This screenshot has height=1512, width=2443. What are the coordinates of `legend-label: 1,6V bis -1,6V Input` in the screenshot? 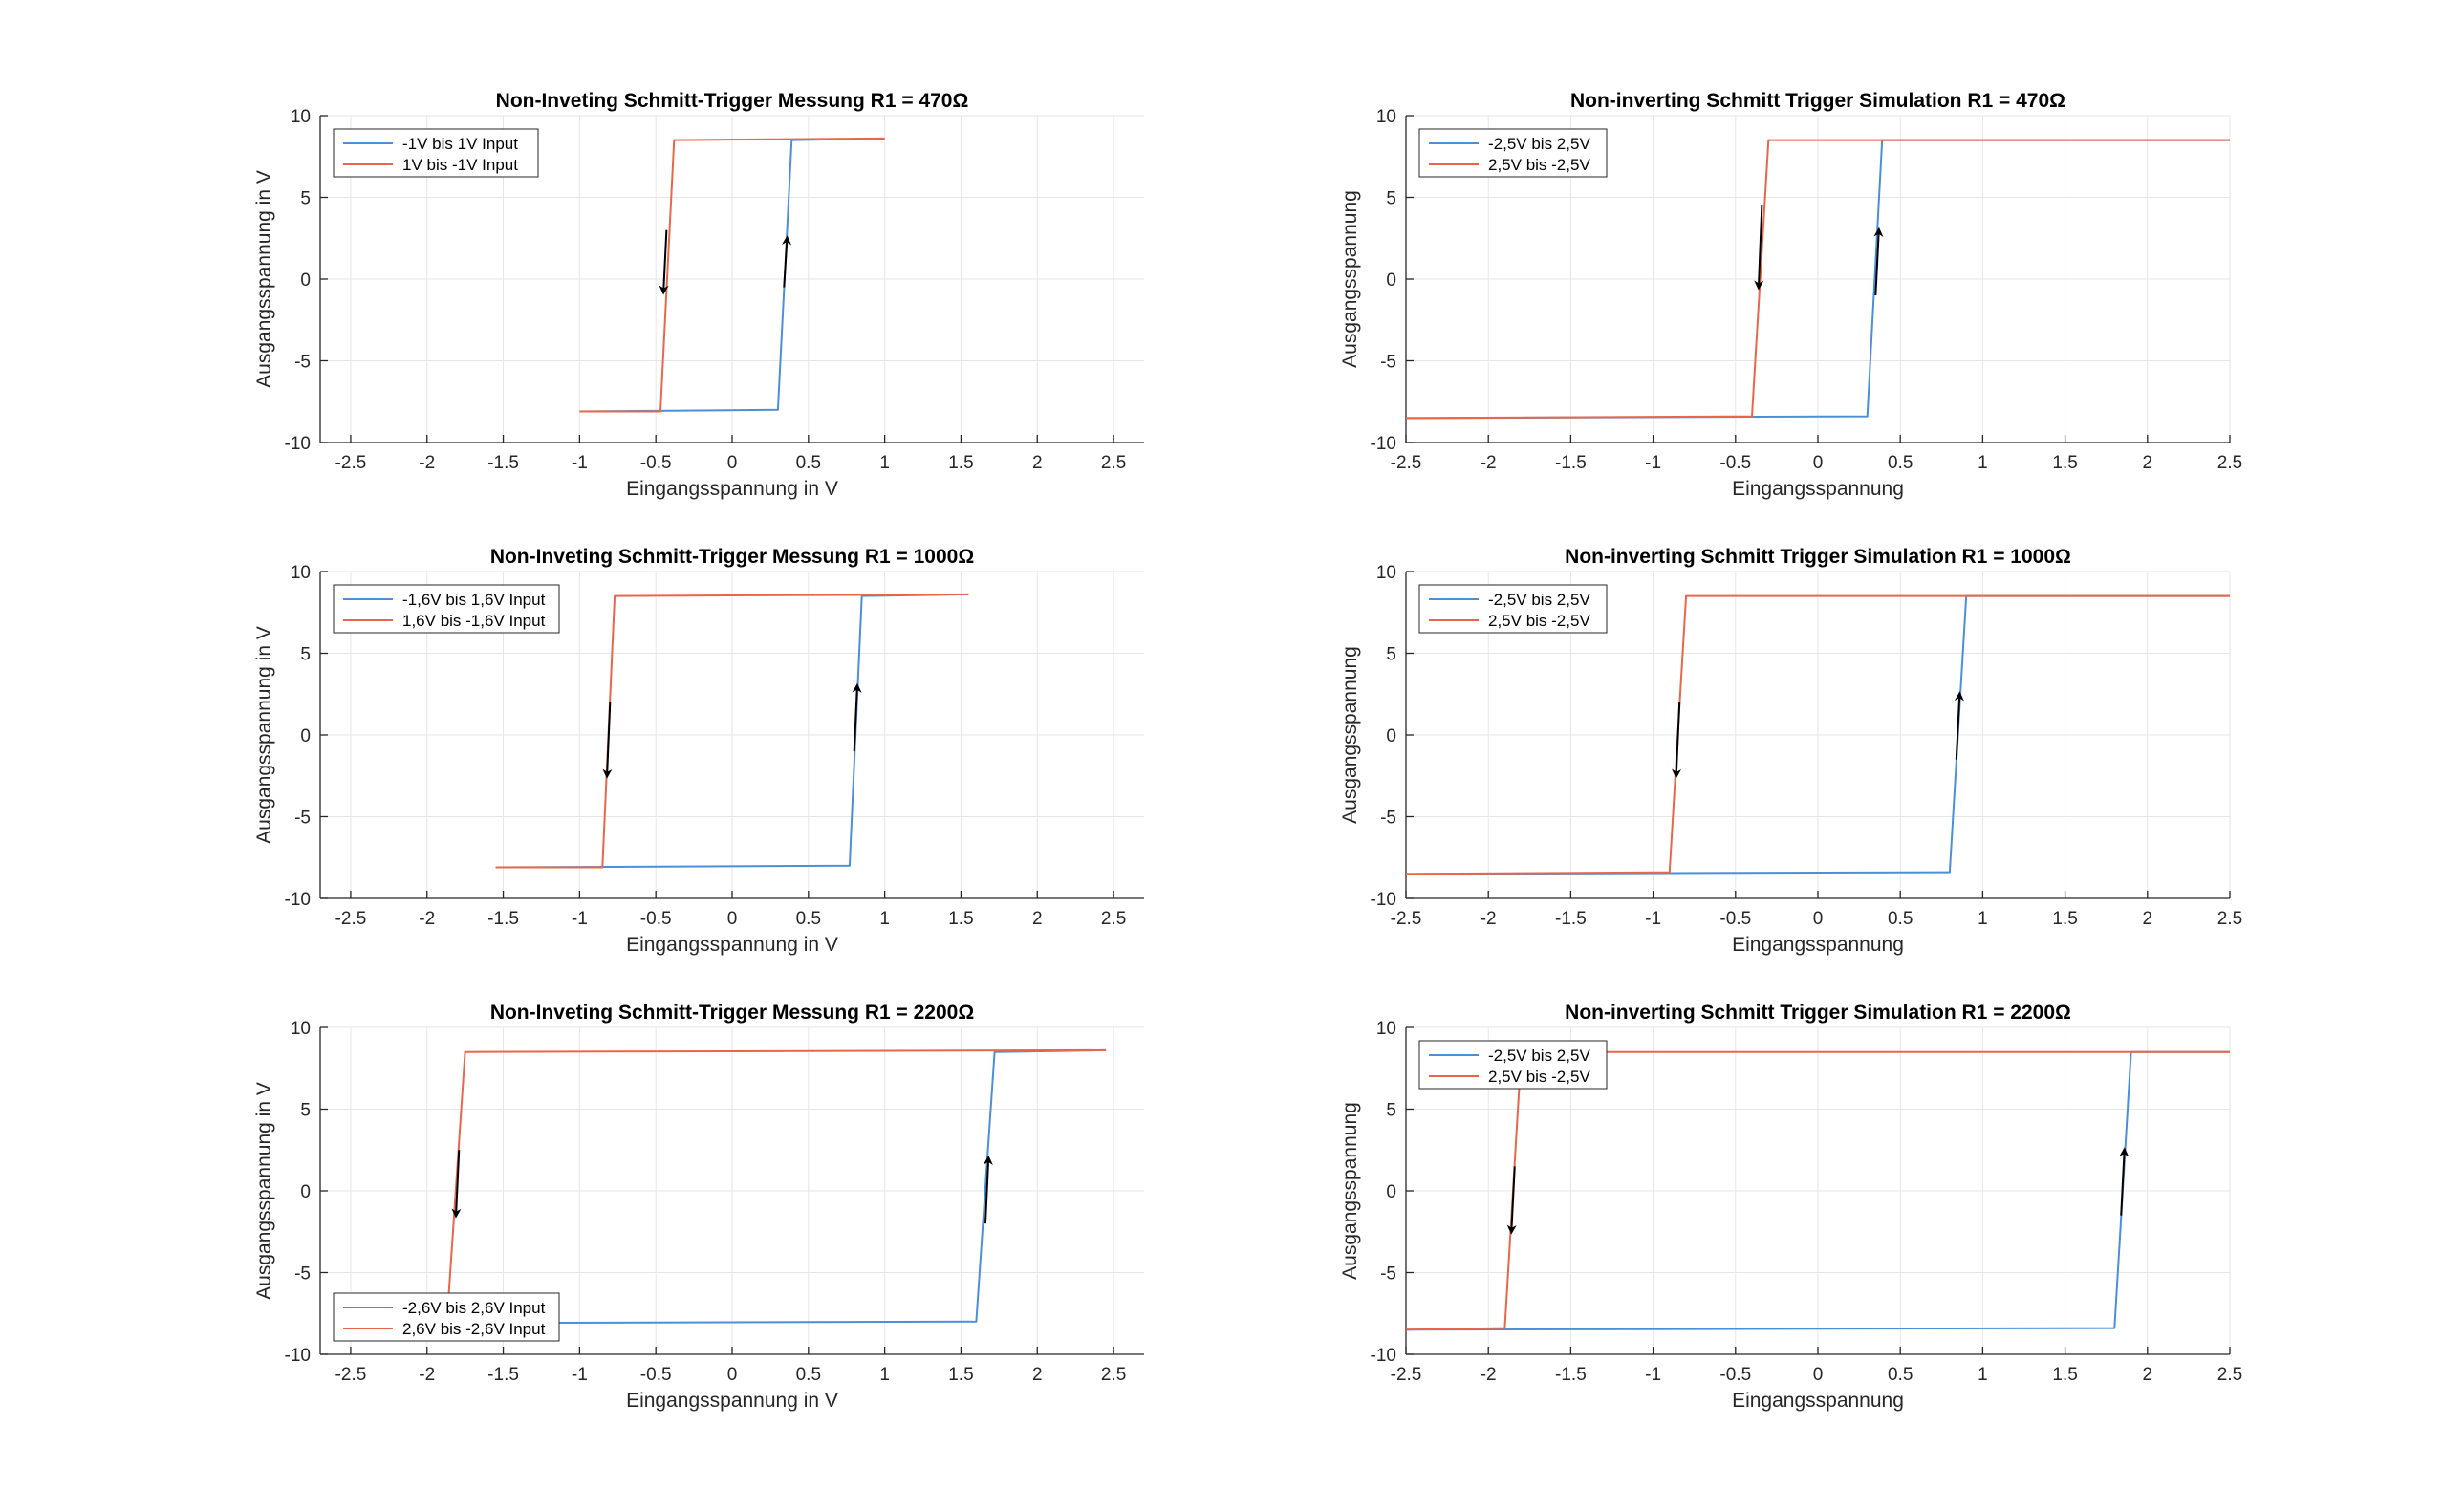 It's located at (474, 621).